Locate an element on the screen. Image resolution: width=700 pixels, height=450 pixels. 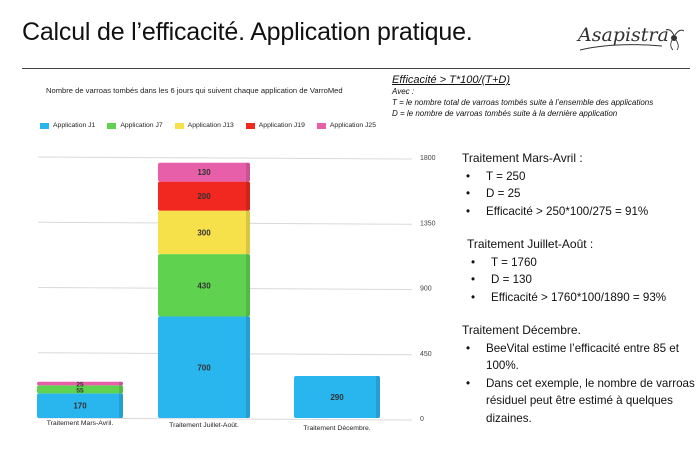
data-label: 170 is located at coordinates (80, 406).